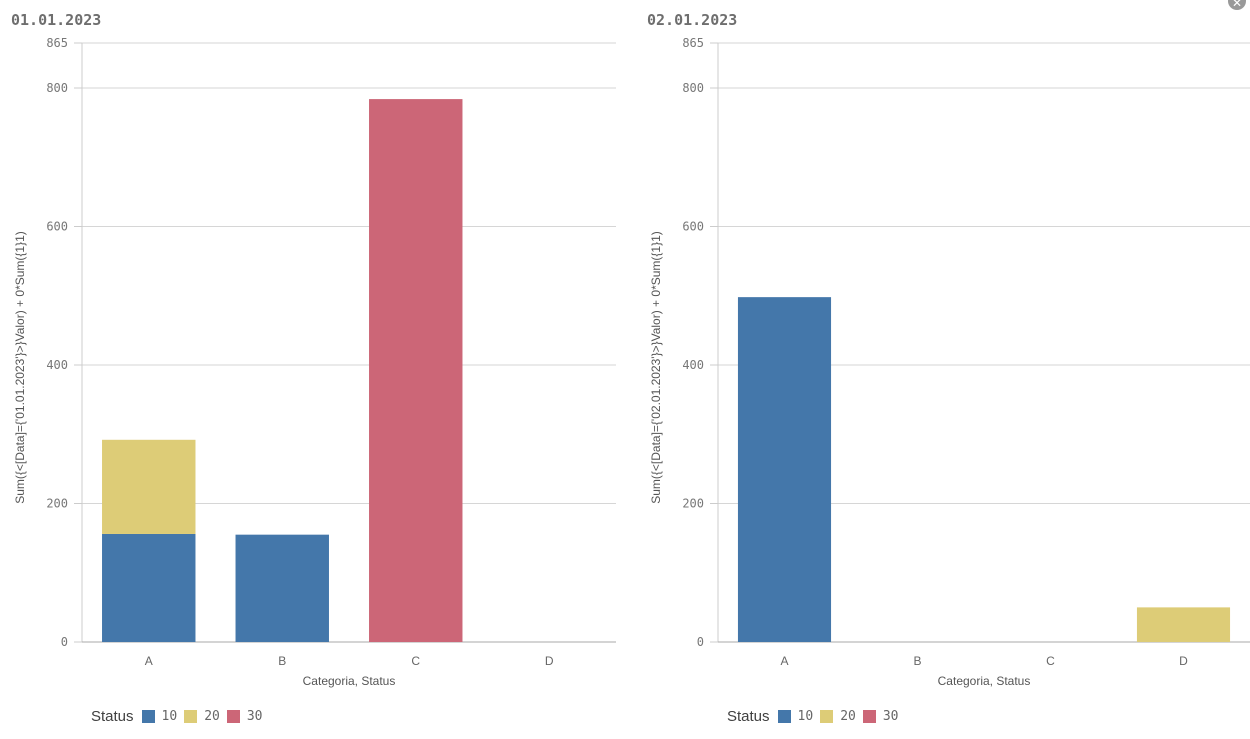 Image resolution: width=1250 pixels, height=739 pixels. What do you see at coordinates (56, 20) in the screenshot?
I see `chart-title-1: 01.01.2023` at bounding box center [56, 20].